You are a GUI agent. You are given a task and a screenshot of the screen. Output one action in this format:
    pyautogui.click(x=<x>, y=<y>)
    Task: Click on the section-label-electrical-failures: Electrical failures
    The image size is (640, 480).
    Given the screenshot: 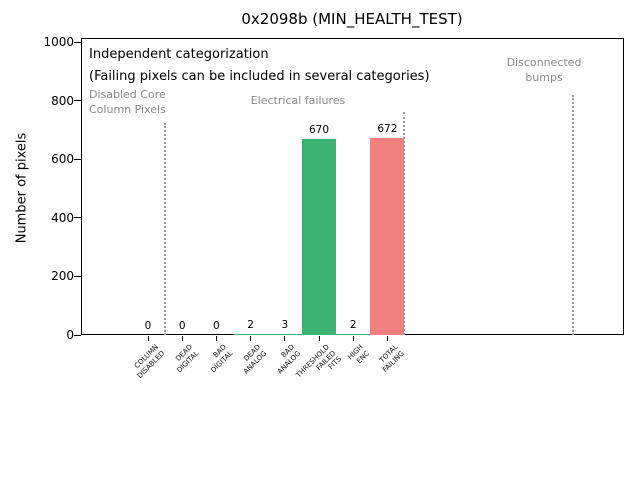 What is the action you would take?
    pyautogui.click(x=298, y=100)
    